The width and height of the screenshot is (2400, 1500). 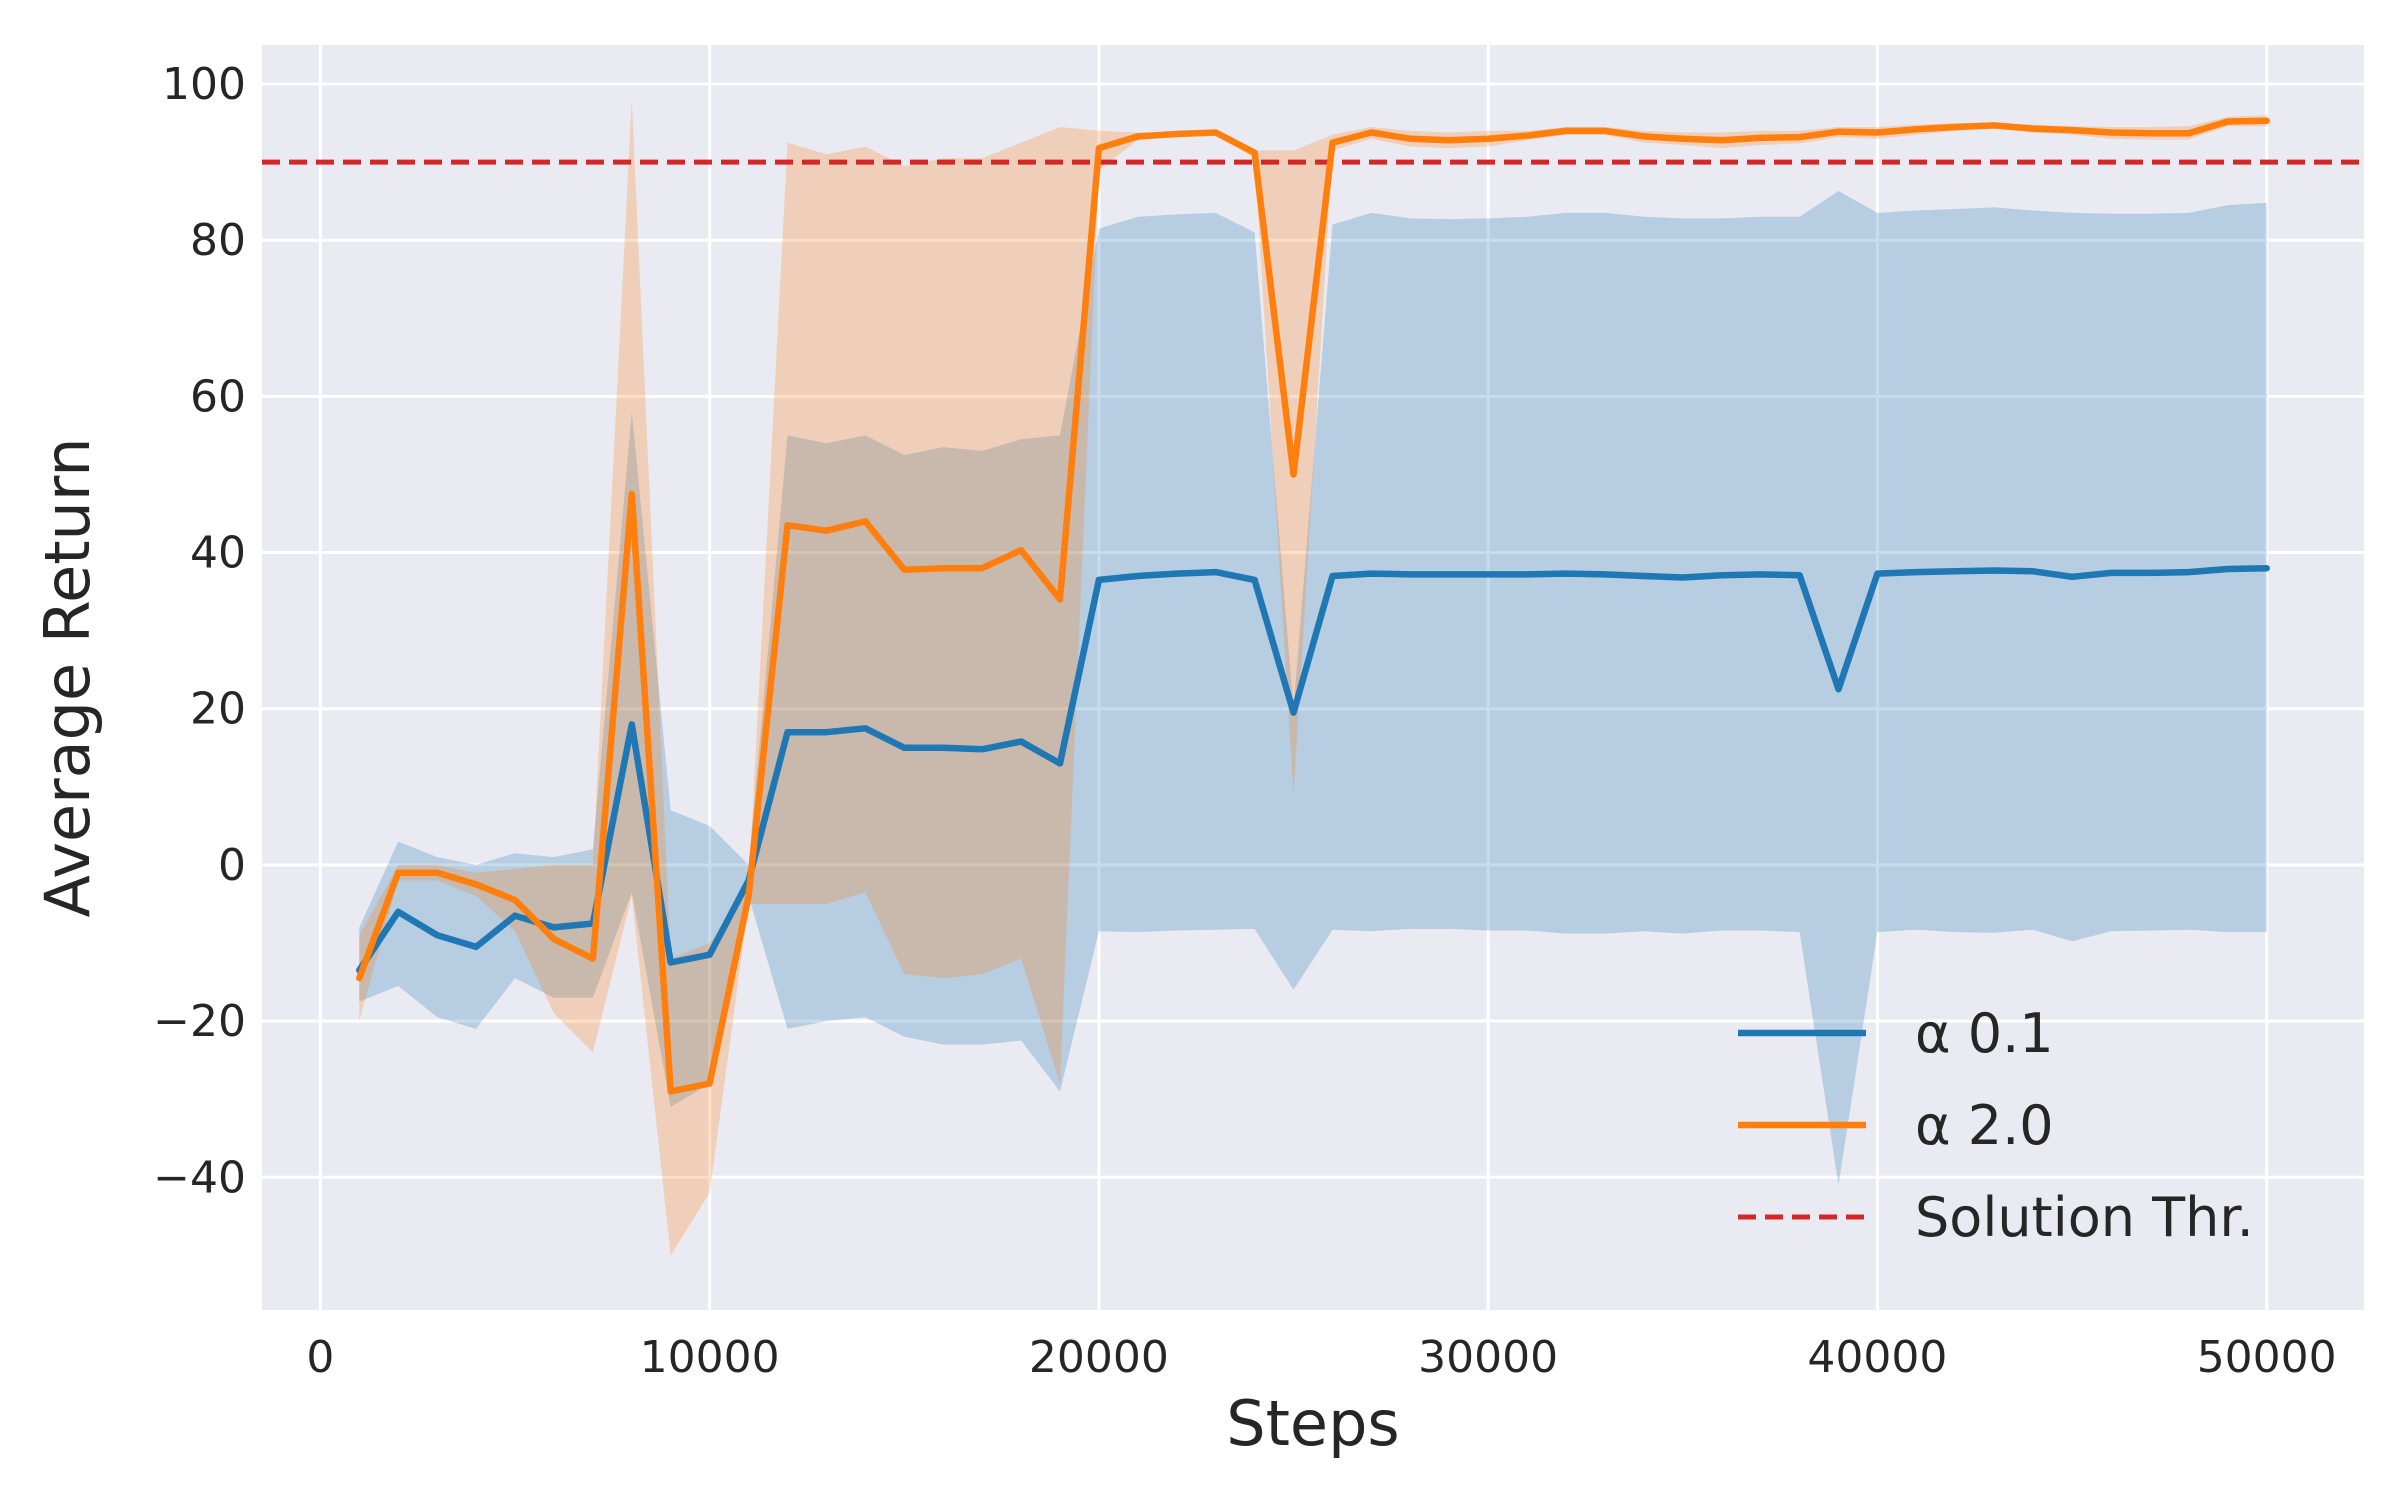 What do you see at coordinates (1312, 1423) in the screenshot?
I see `x-axis-label: Steps` at bounding box center [1312, 1423].